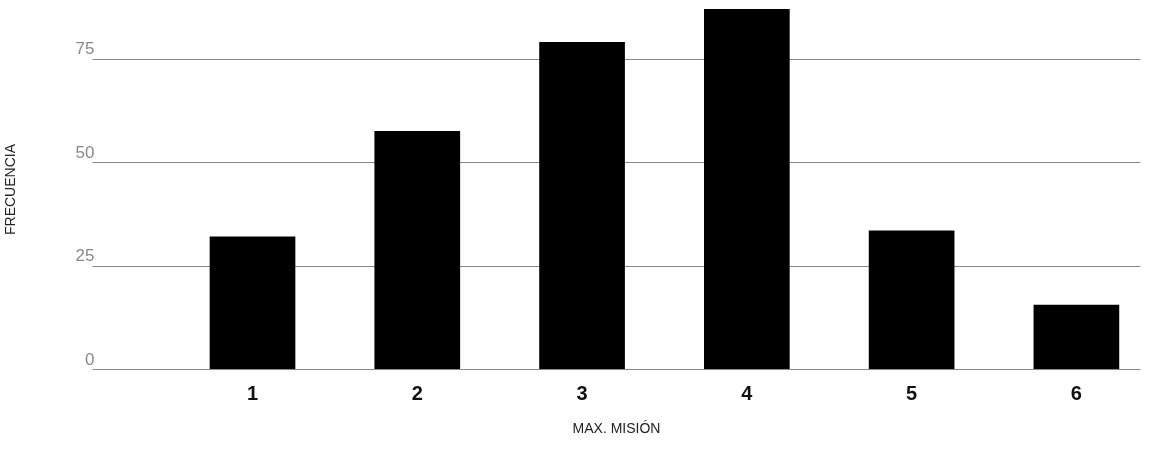 This screenshot has height=466, width=1167. Describe the element at coordinates (90, 359) in the screenshot. I see `y-tick-label: 0` at that location.